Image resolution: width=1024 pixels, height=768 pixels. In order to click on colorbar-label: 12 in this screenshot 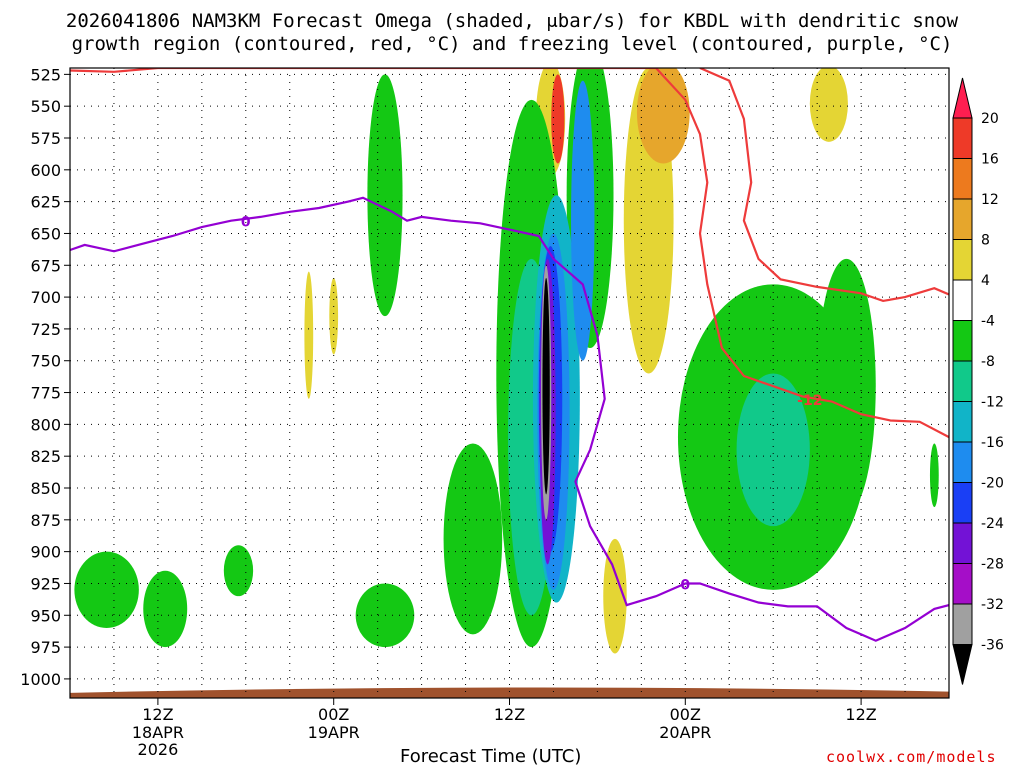, I will do `click(990, 200)`.